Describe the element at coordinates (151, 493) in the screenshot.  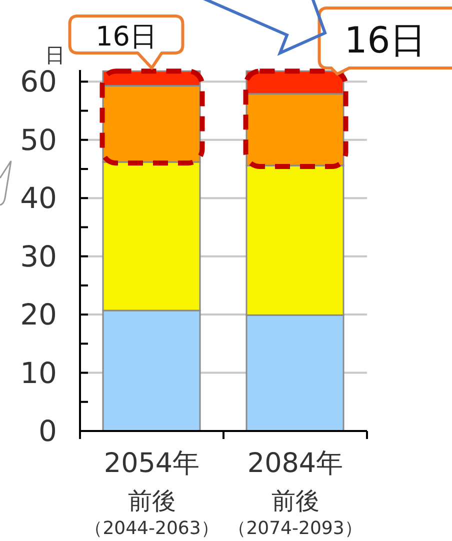
I see `x-tick-label: 2054年前後（2044-2063）` at that location.